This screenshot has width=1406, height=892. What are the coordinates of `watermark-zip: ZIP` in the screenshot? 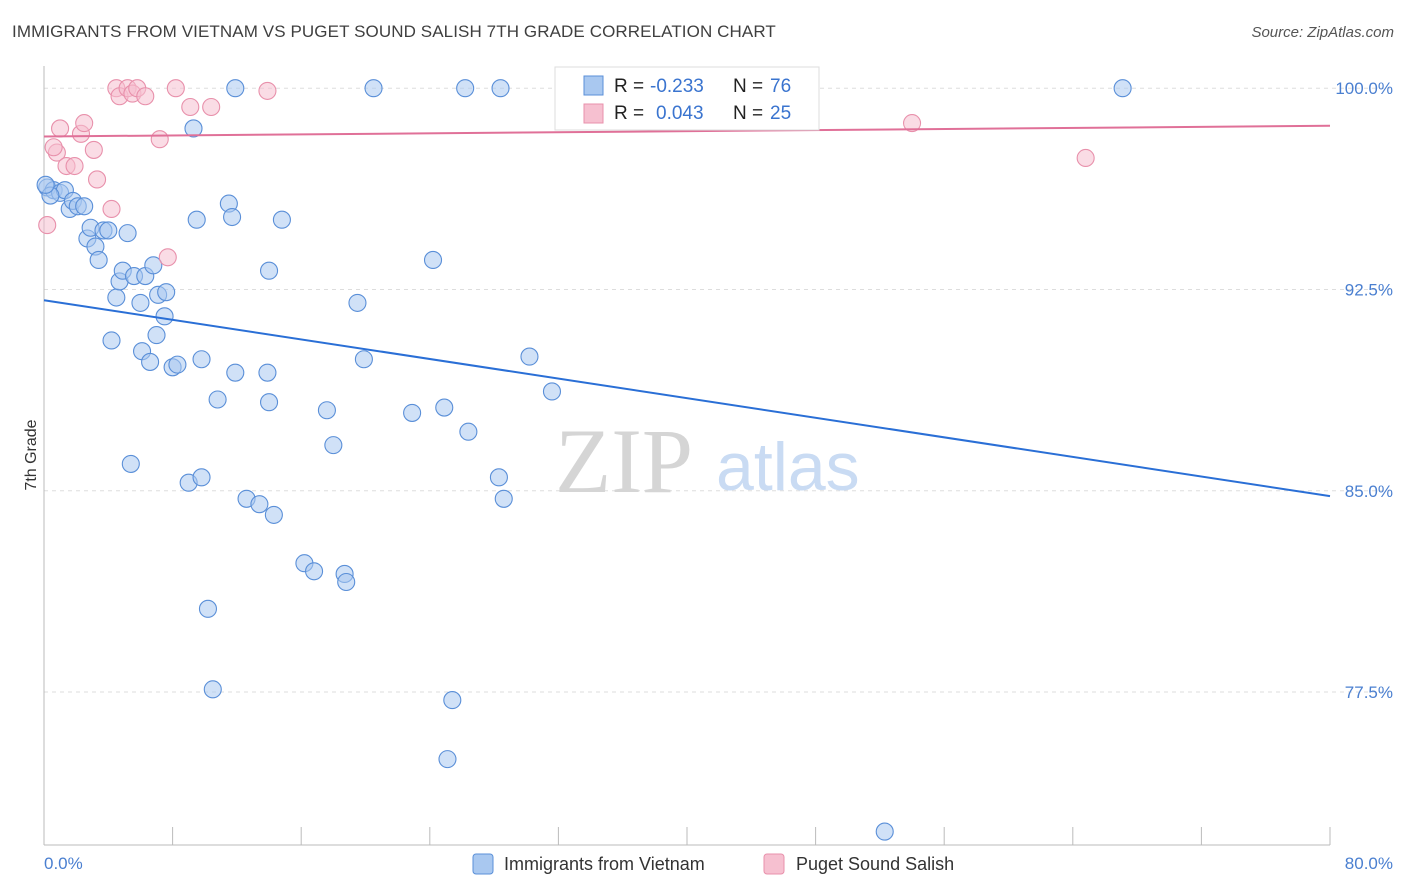 It's located at (624, 461).